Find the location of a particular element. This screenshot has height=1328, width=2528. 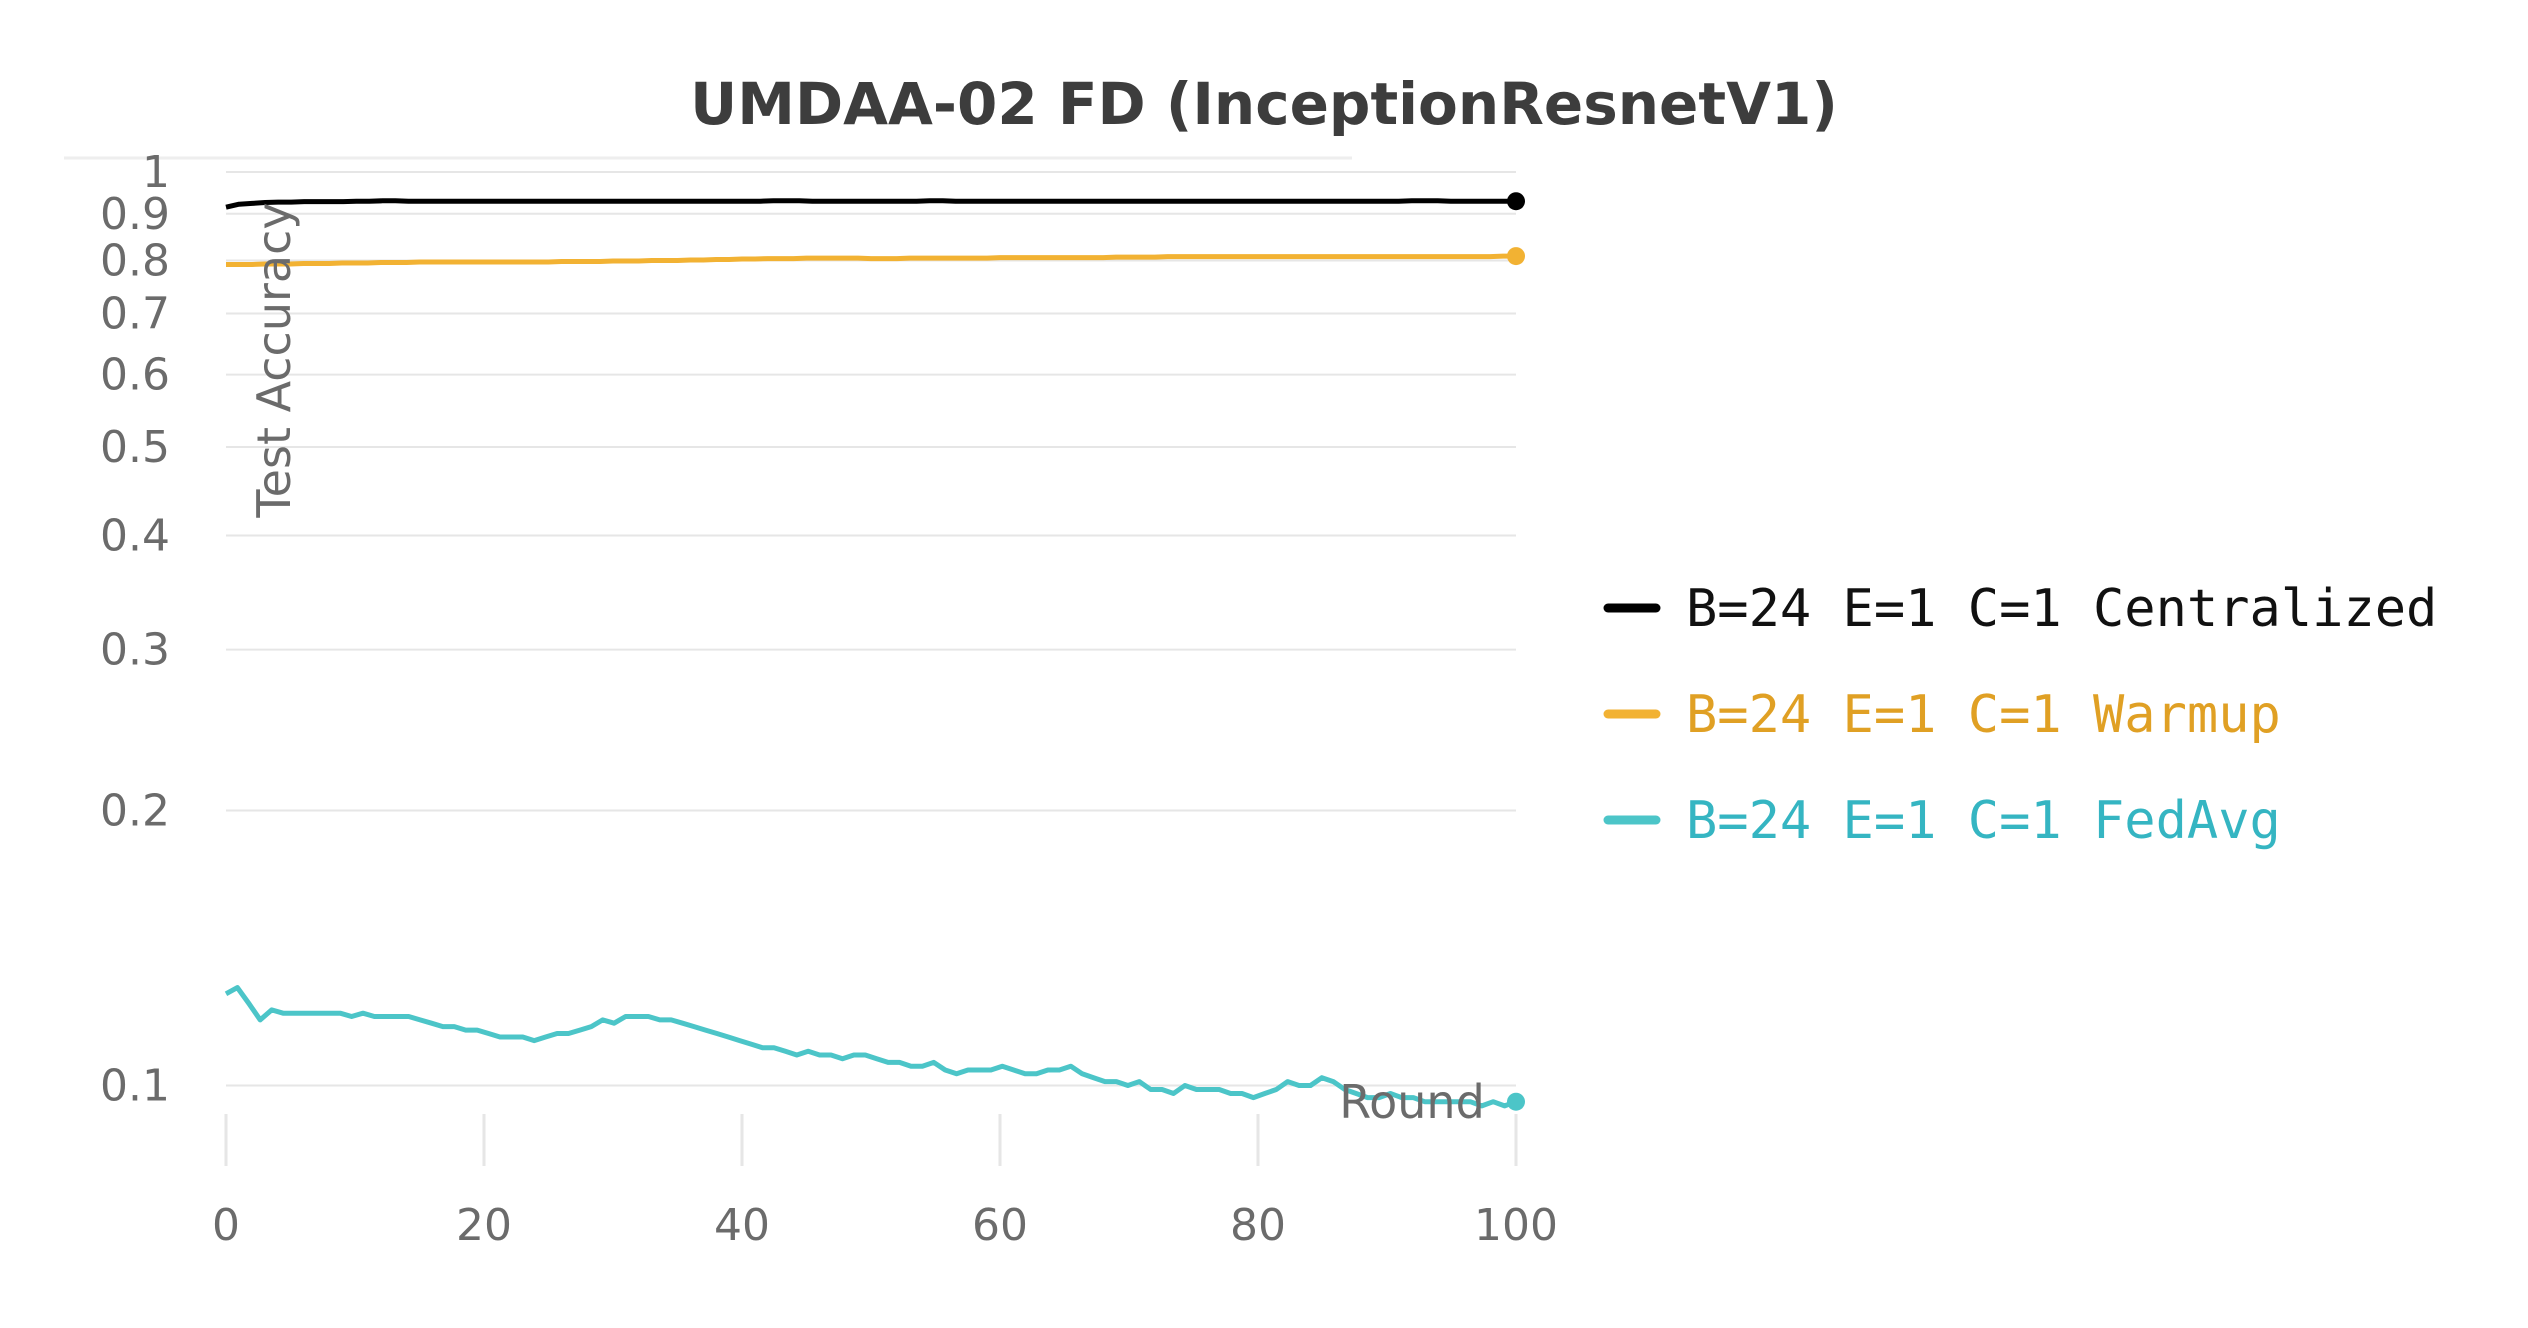

y-tick-label: 0.4 is located at coordinates (135, 536).